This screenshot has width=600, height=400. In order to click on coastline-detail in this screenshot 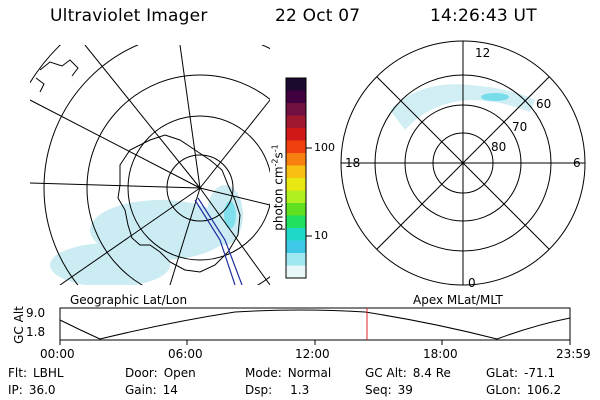, I will do `click(57, 76)`.